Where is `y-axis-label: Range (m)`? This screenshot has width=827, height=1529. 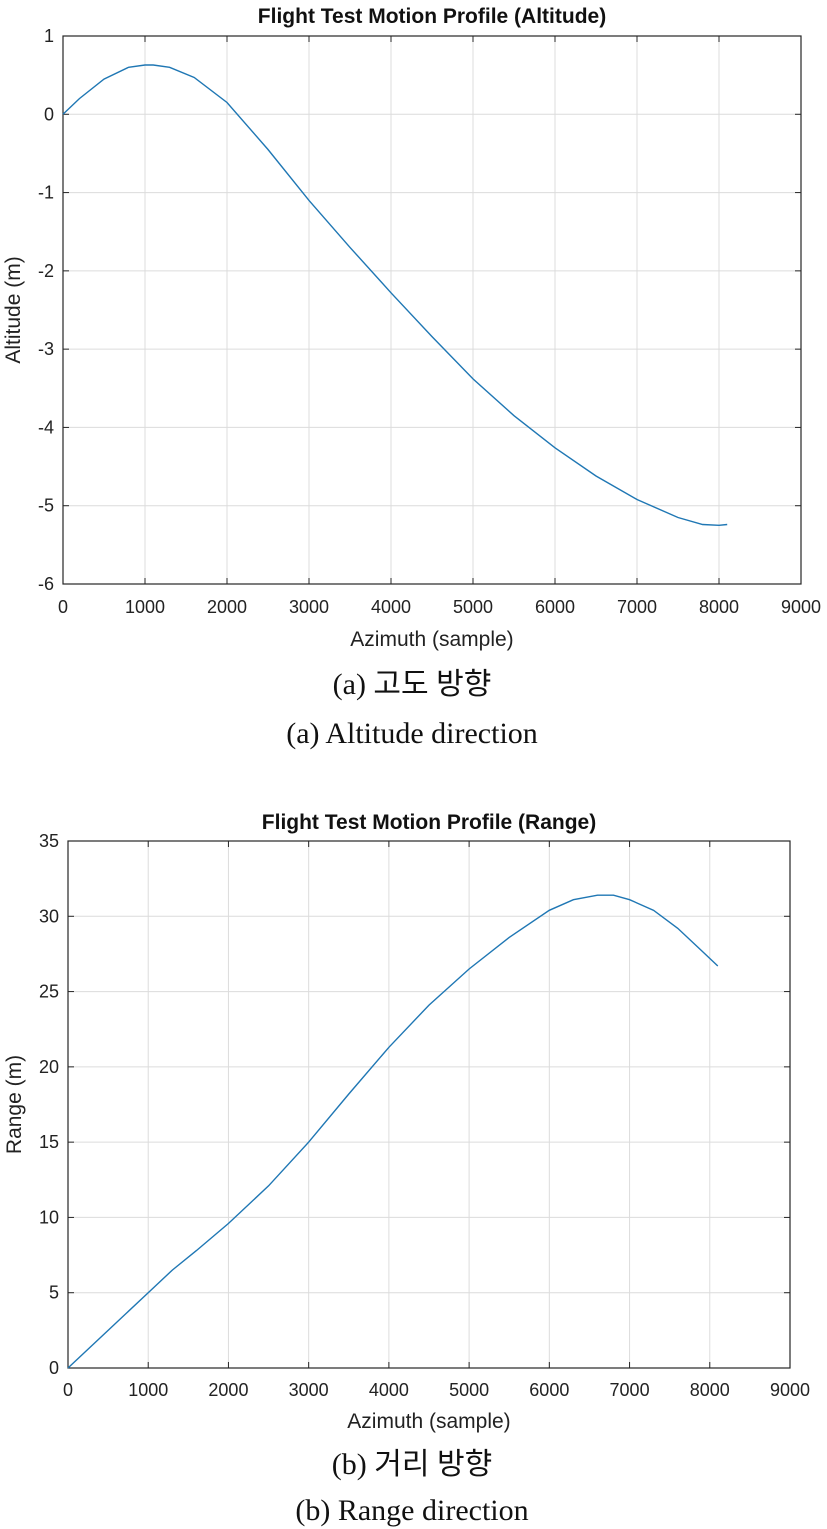 y-axis-label: Range (m) is located at coordinates (14, 1104).